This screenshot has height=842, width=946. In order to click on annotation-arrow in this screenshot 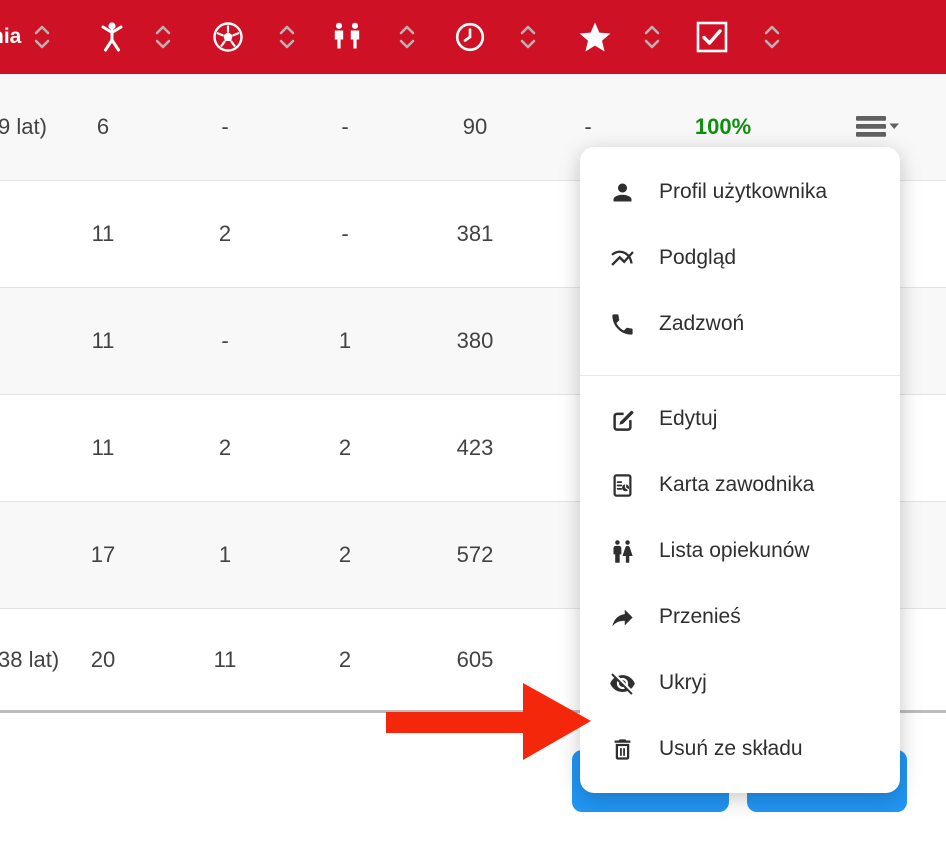, I will do `click(488, 721)`.